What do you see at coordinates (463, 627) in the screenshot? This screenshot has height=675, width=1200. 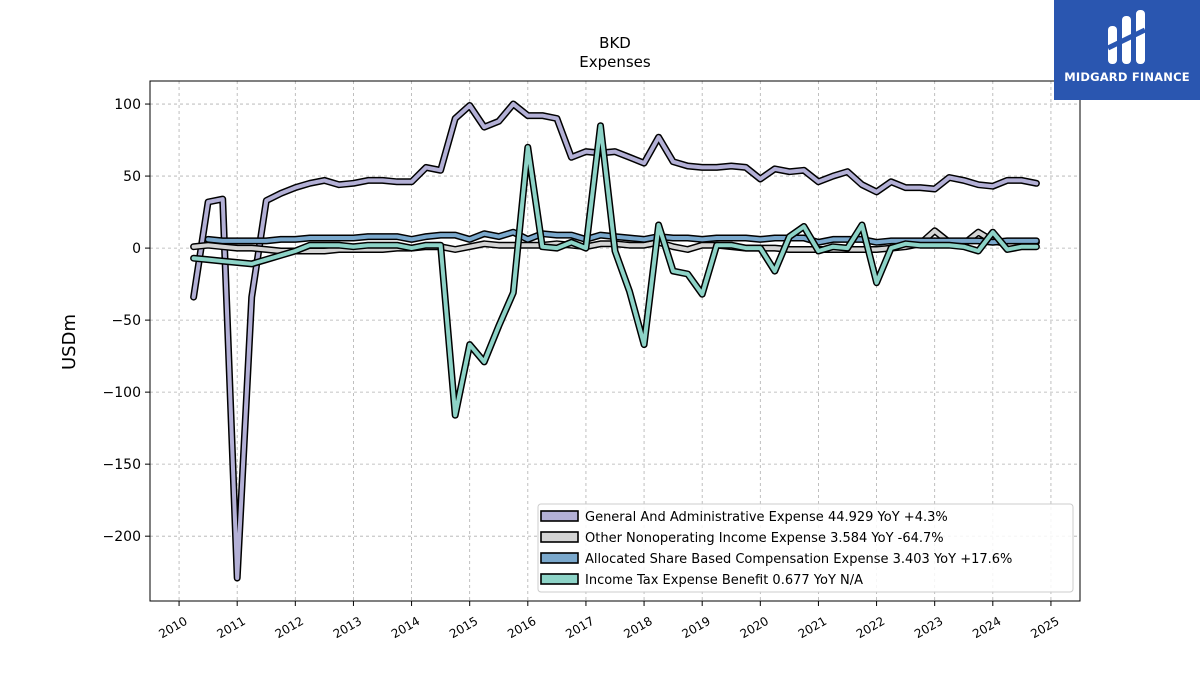 I see `x-tick-label: 2015` at bounding box center [463, 627].